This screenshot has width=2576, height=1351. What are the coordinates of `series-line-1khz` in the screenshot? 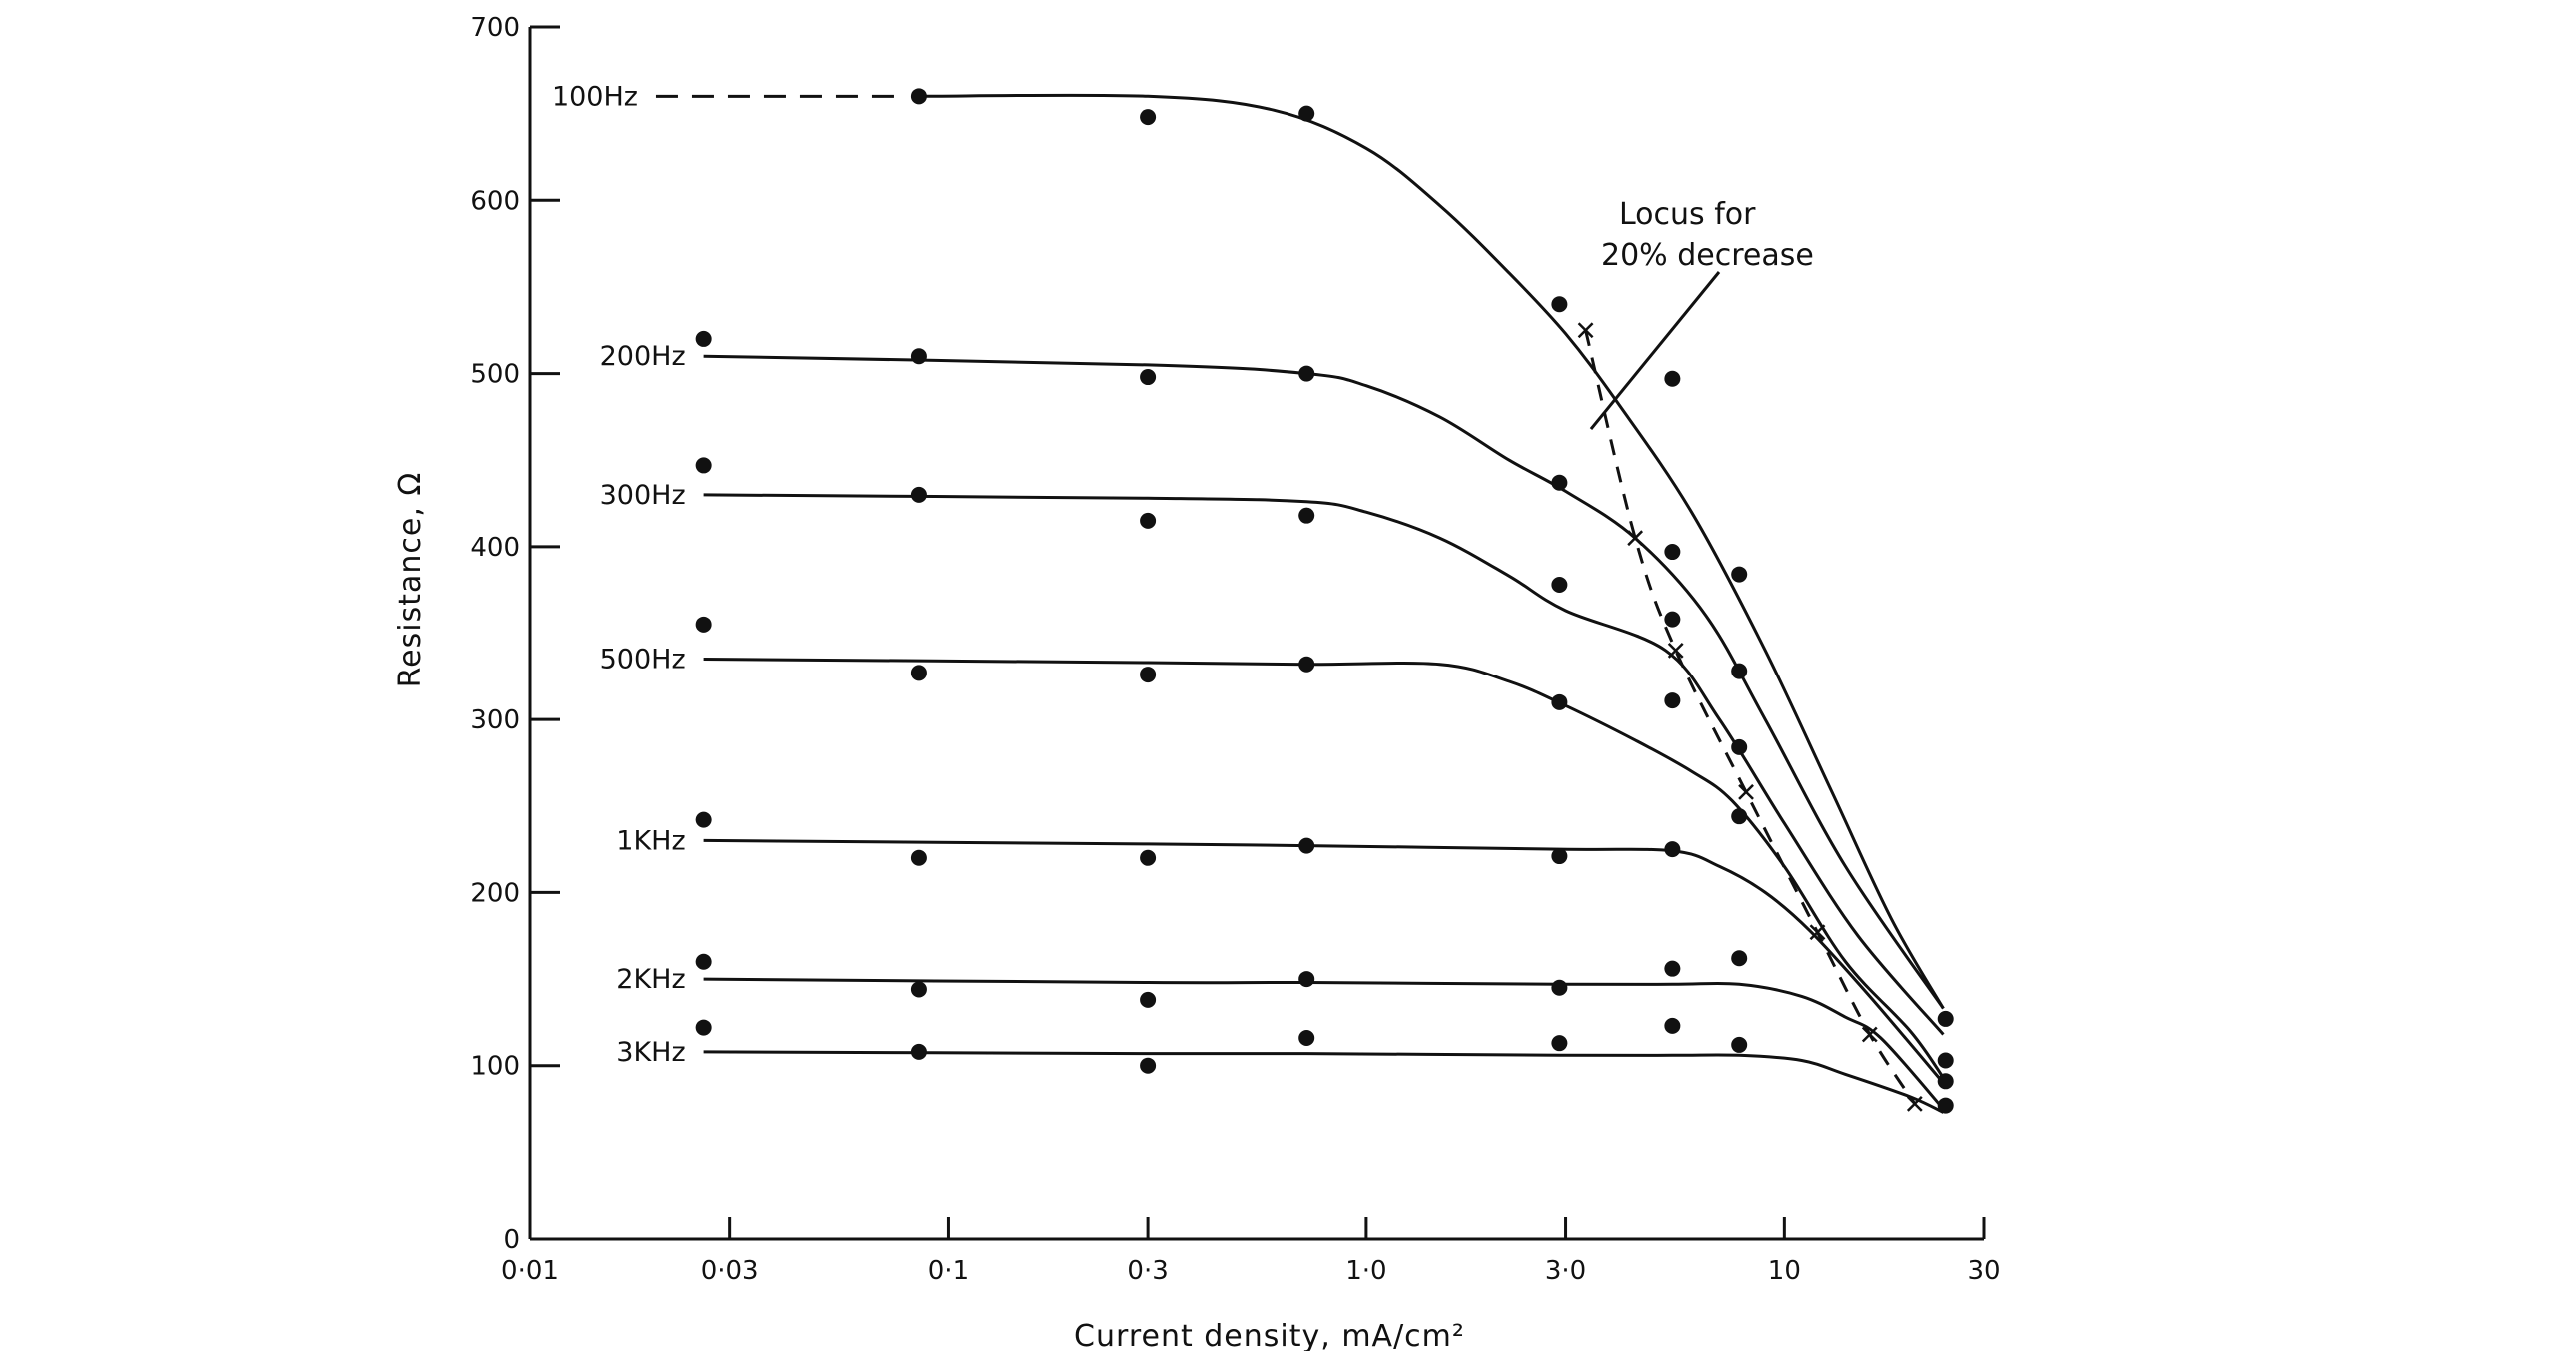 It's located at (1324, 961).